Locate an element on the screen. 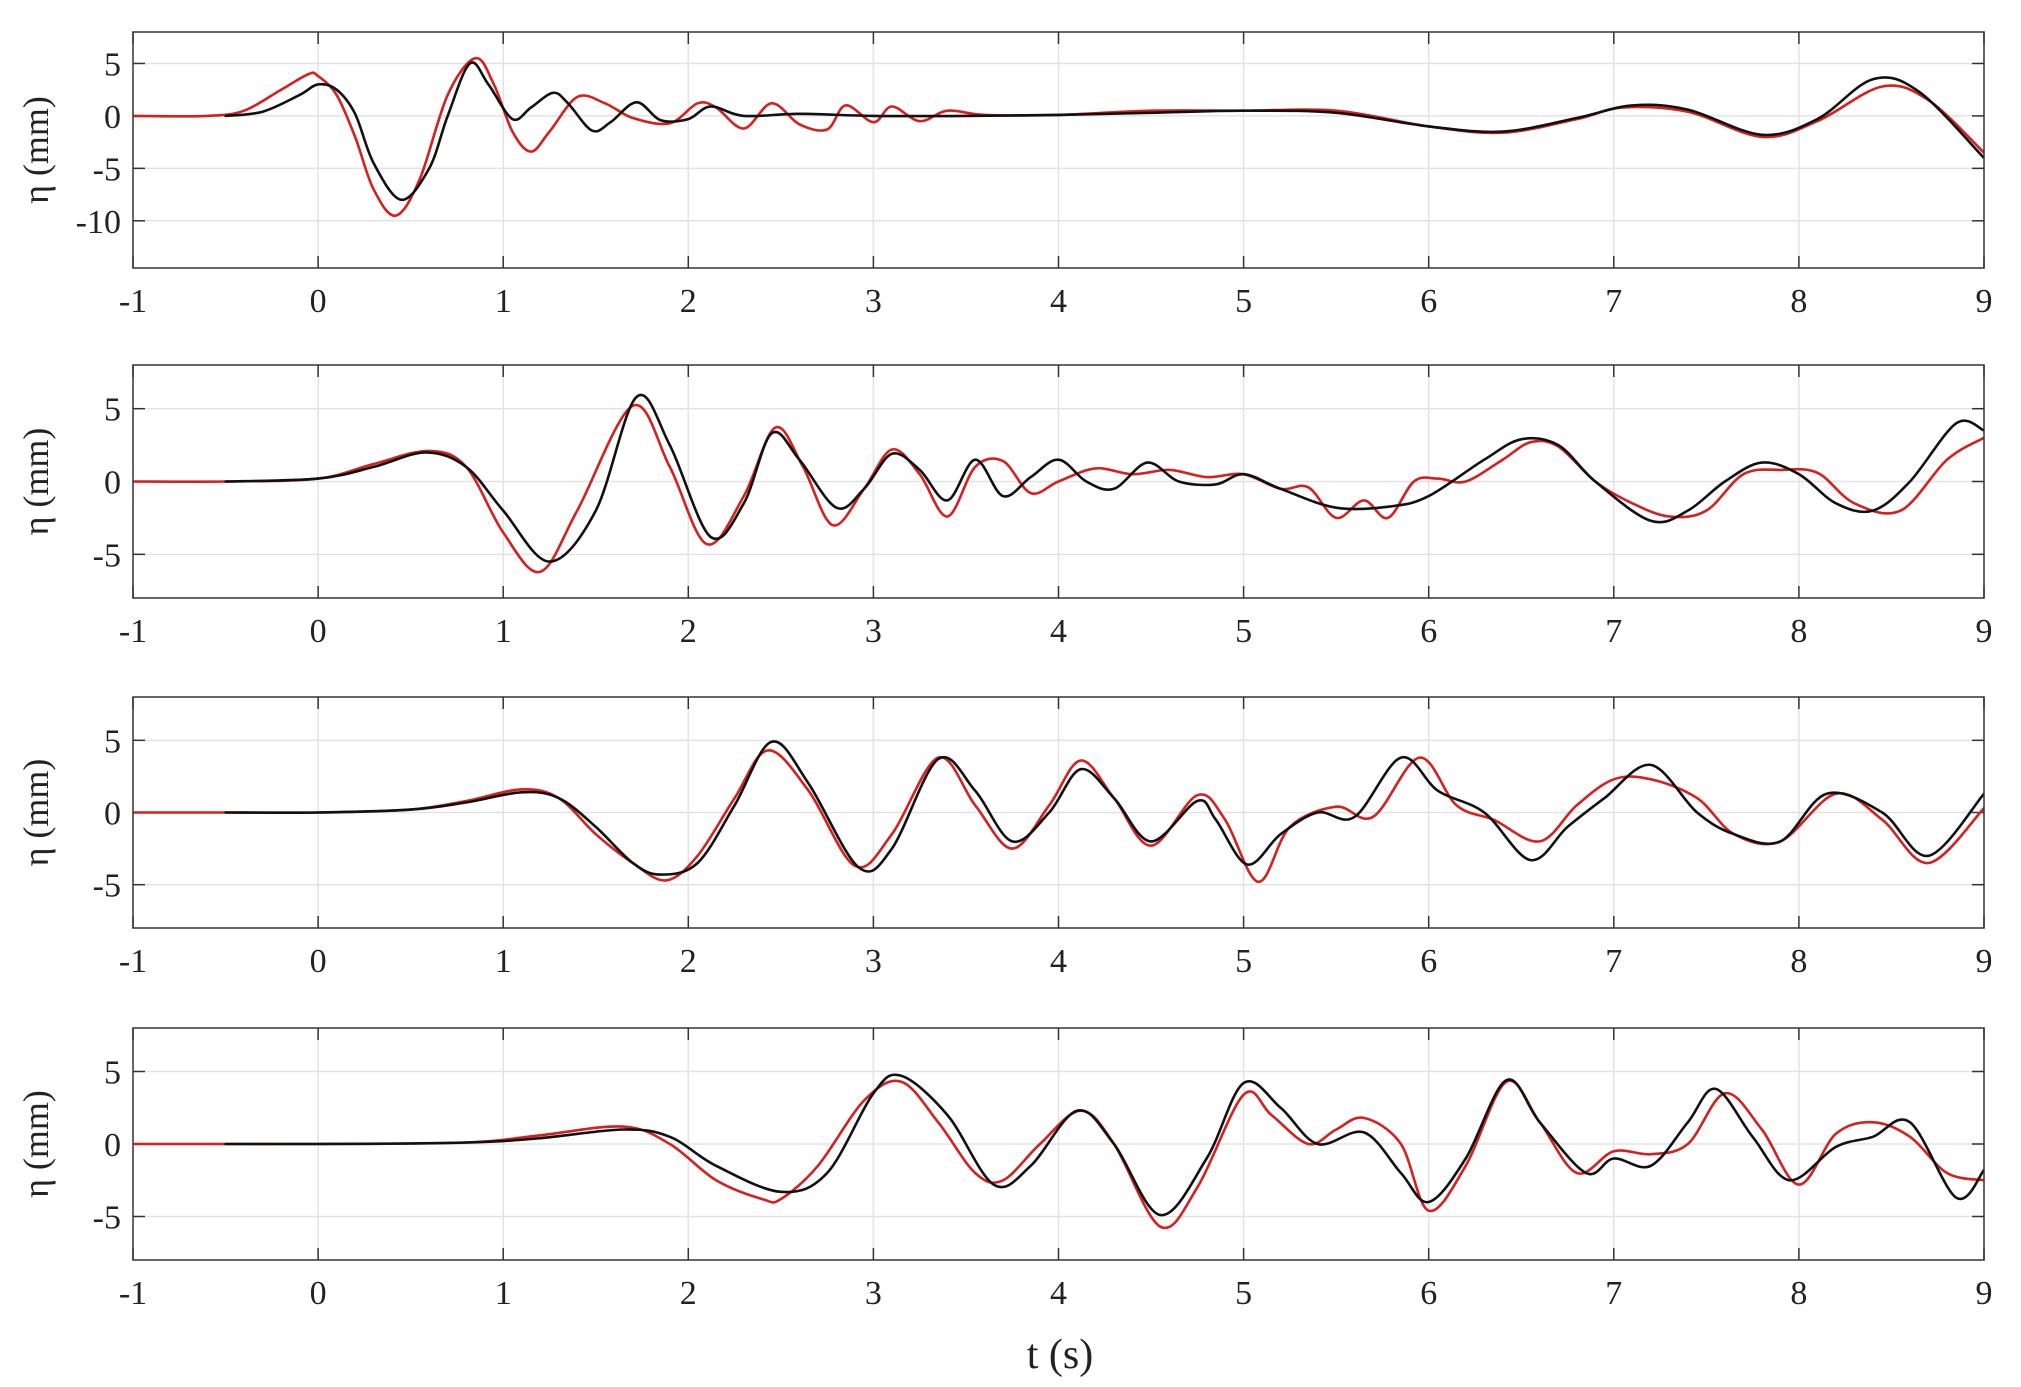 The image size is (2021, 1387). y-tick-label: -10 is located at coordinates (98, 222).